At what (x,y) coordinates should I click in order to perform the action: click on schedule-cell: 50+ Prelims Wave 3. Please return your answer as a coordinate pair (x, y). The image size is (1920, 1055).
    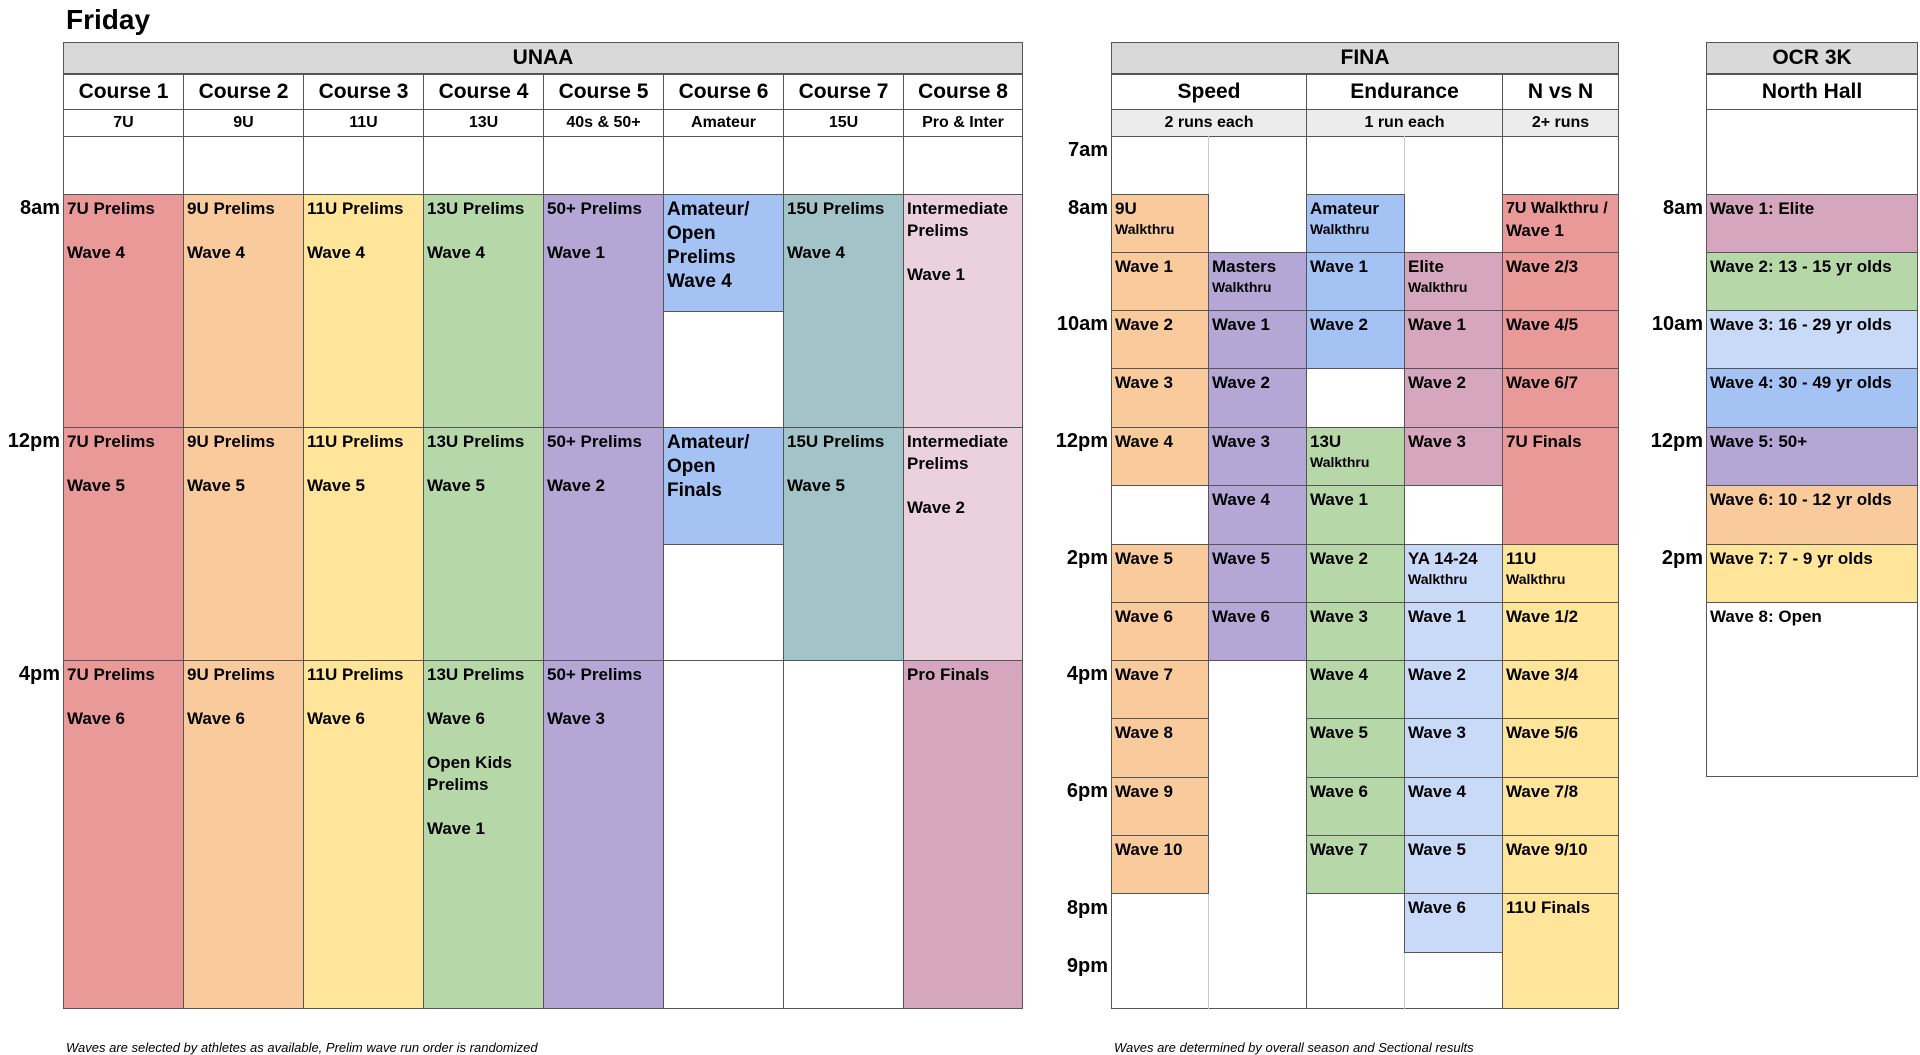
    Looking at the image, I should click on (603, 834).